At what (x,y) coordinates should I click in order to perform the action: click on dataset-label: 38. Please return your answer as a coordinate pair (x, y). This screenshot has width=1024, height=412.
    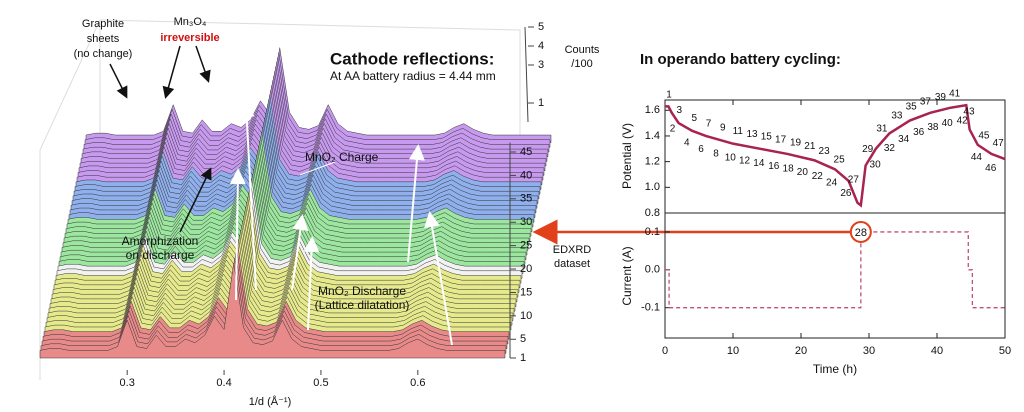
    Looking at the image, I should click on (933, 127).